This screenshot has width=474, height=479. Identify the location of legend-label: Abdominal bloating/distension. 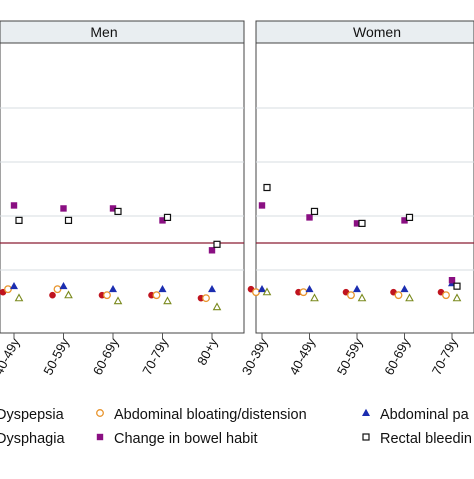
(210, 415).